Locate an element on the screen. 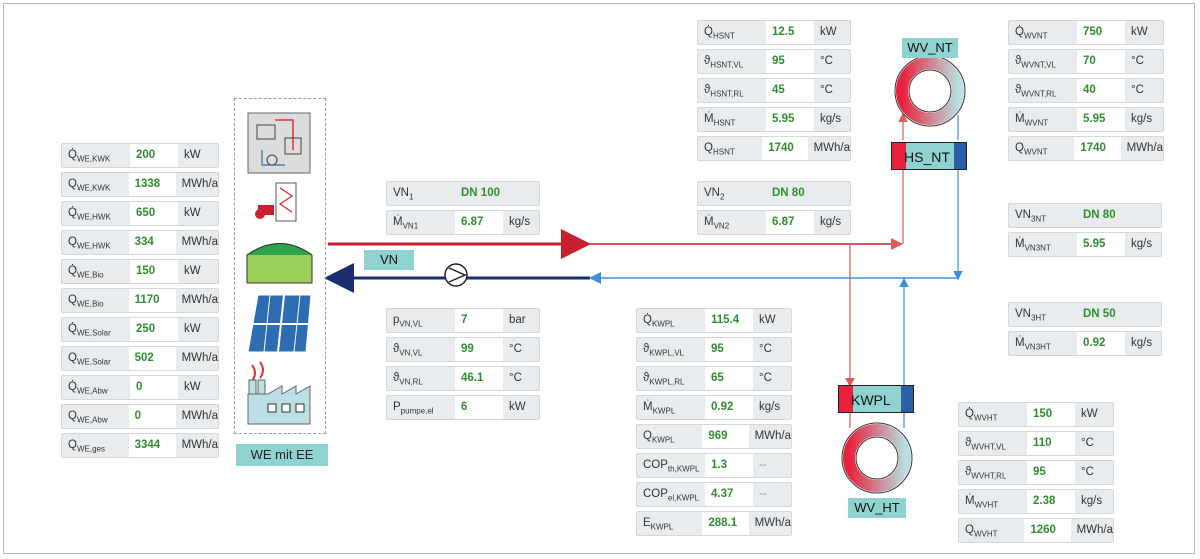 The image size is (1200, 559). param-value: 334 is located at coordinates (152, 242).